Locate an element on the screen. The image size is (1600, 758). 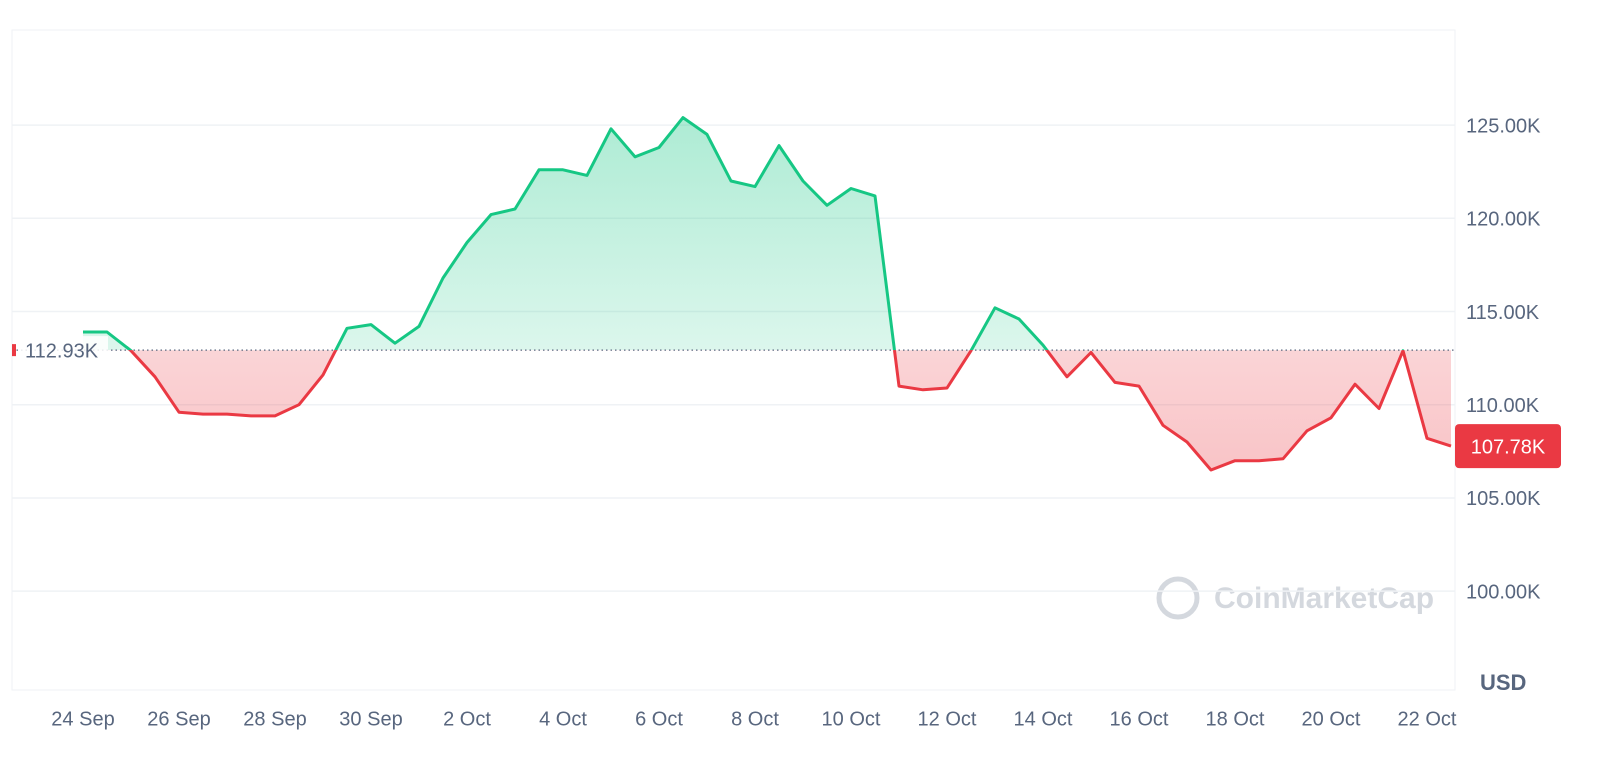
baseline-label-bg is located at coordinates (63, 350).